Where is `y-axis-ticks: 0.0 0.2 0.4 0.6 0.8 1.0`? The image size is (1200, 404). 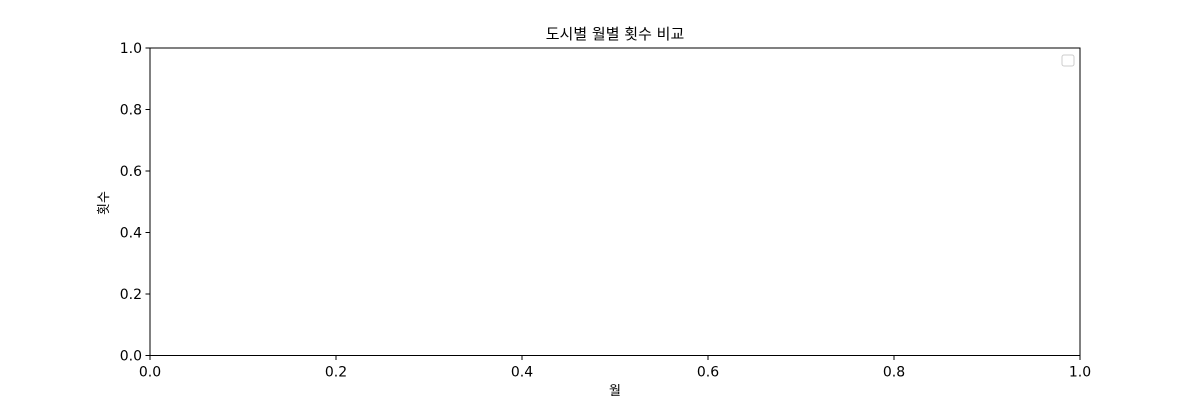 y-axis-ticks: 0.0 0.2 0.4 0.6 0.8 1.0 is located at coordinates (135, 203).